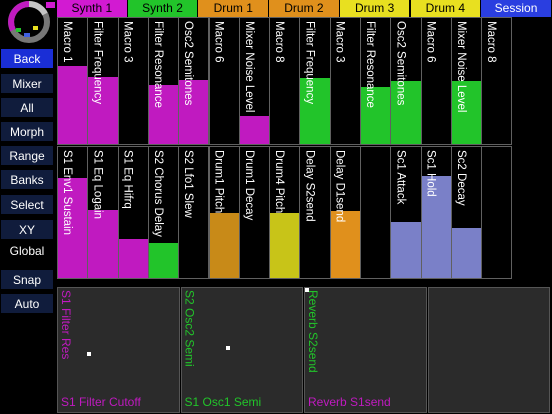  What do you see at coordinates (430, 173) in the screenshot?
I see `macro-label: Sc1 Hold` at bounding box center [430, 173].